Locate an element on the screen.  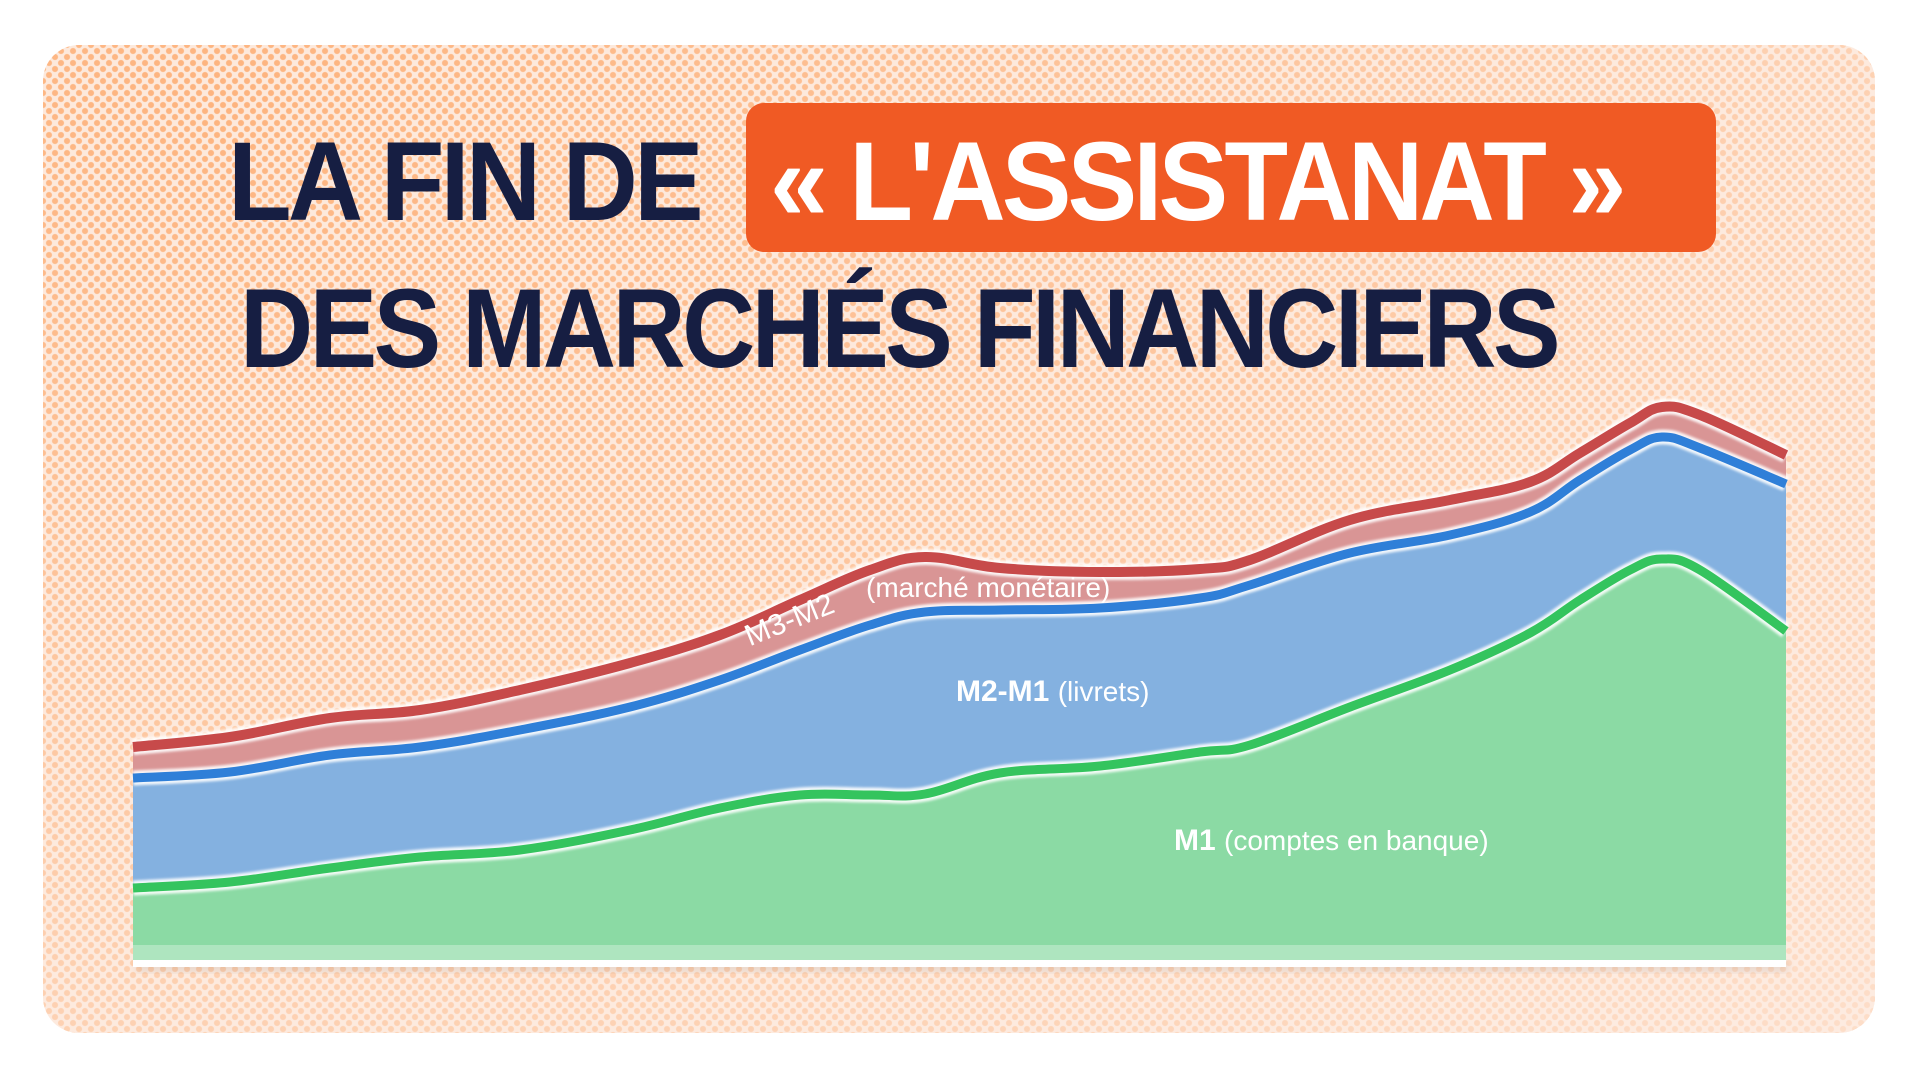
title-line-1: LA FIN DE is located at coordinates (466, 181).